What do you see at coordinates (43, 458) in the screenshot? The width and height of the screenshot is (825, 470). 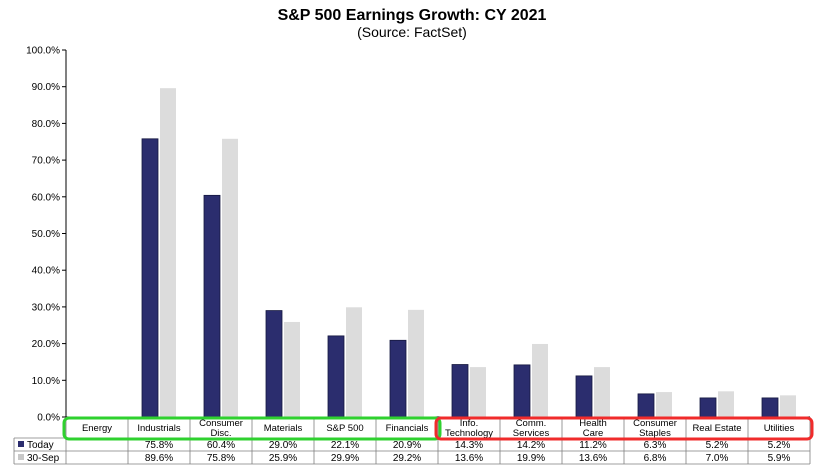 I see `legend-label-30-sep: 30-Sep` at bounding box center [43, 458].